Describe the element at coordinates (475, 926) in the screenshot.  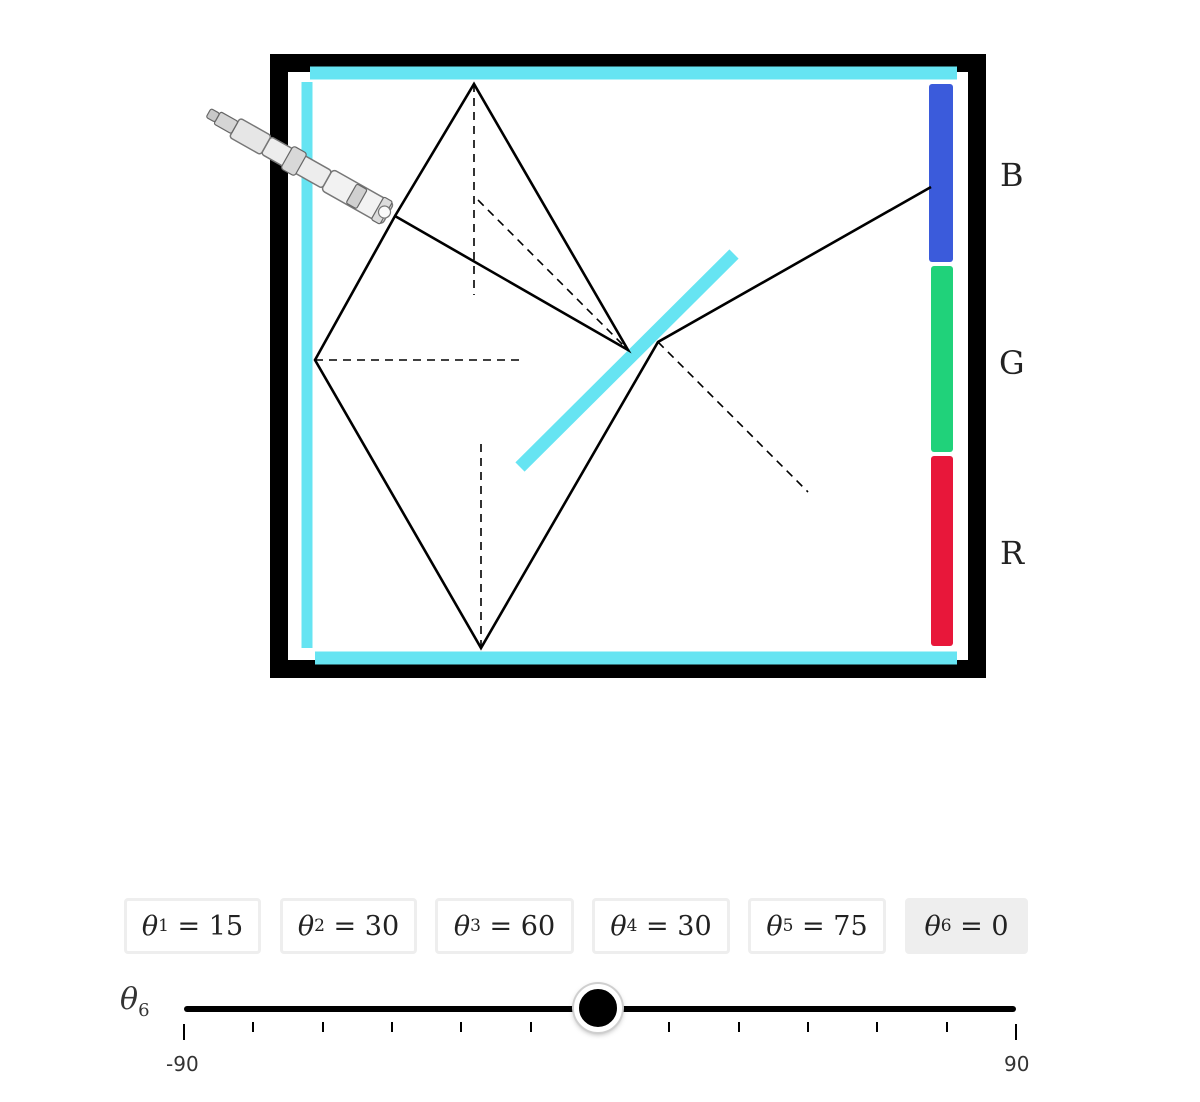
I see `angle-subscript: 3` at that location.